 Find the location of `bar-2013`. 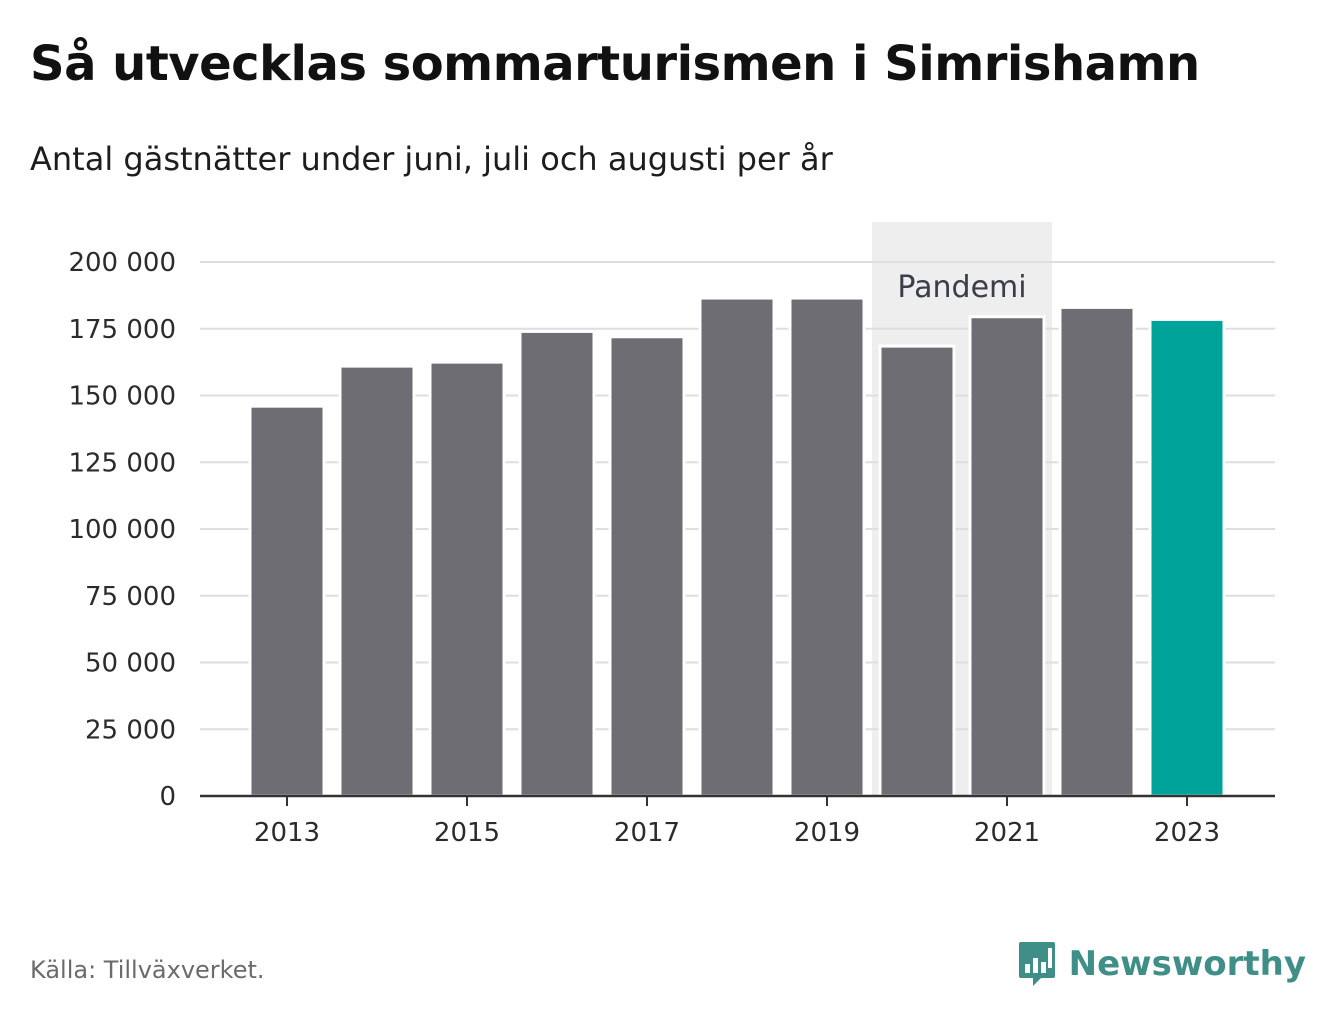

bar-2013 is located at coordinates (287, 601).